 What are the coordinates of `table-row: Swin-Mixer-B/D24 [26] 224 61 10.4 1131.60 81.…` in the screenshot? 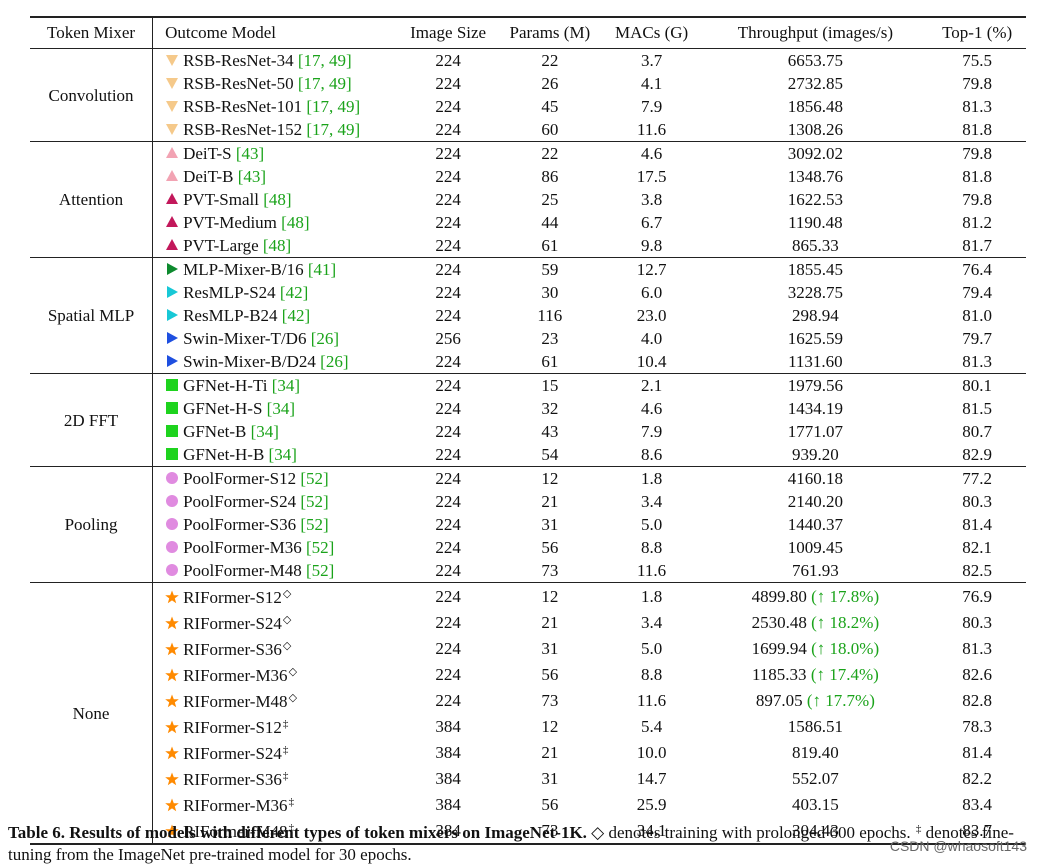 It's located at (528, 362).